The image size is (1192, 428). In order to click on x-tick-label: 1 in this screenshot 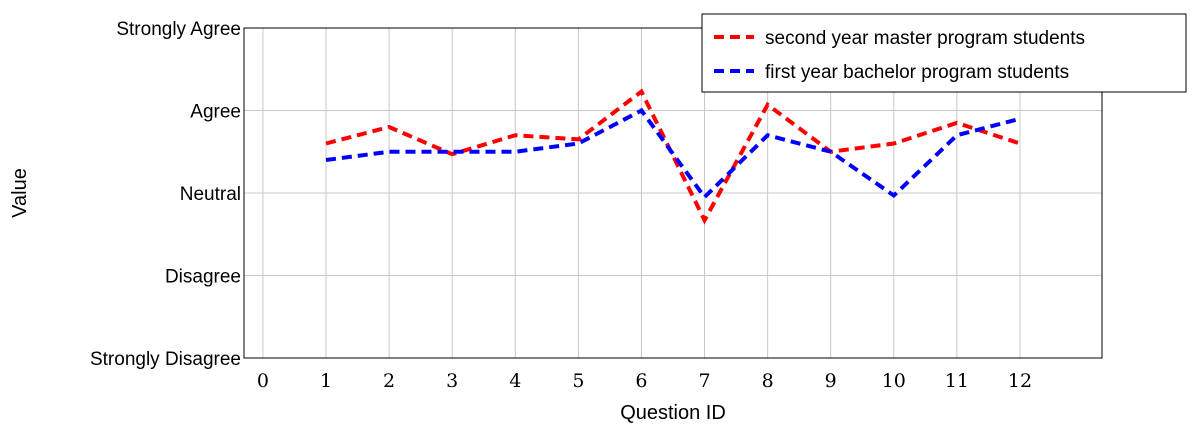, I will do `click(326, 381)`.